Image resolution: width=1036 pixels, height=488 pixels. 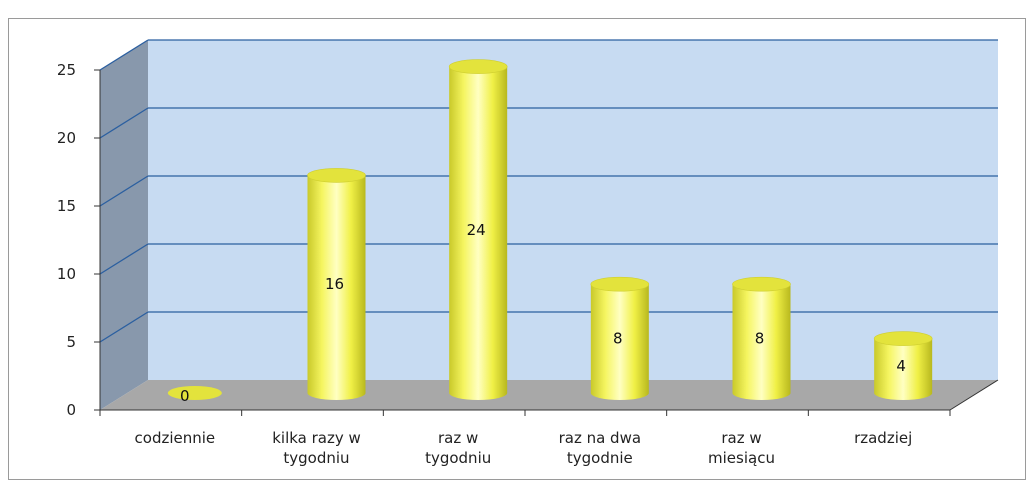 I want to click on floor, so click(x=549, y=395).